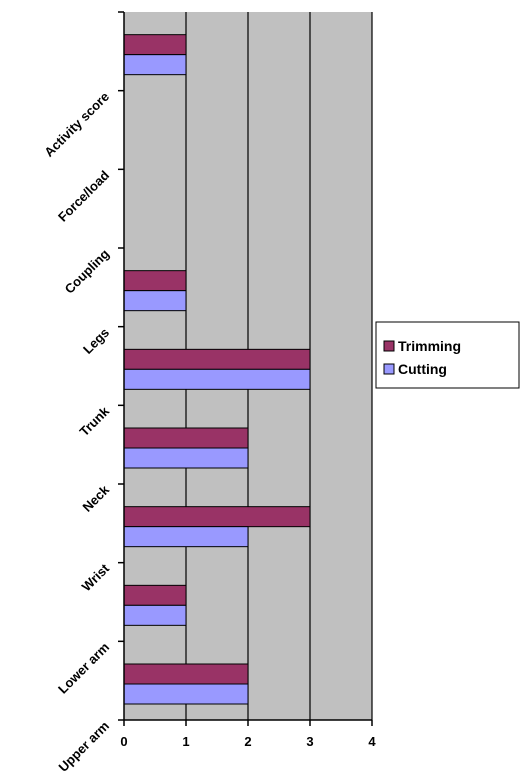  I want to click on legend-swatch-cutting, so click(389, 369).